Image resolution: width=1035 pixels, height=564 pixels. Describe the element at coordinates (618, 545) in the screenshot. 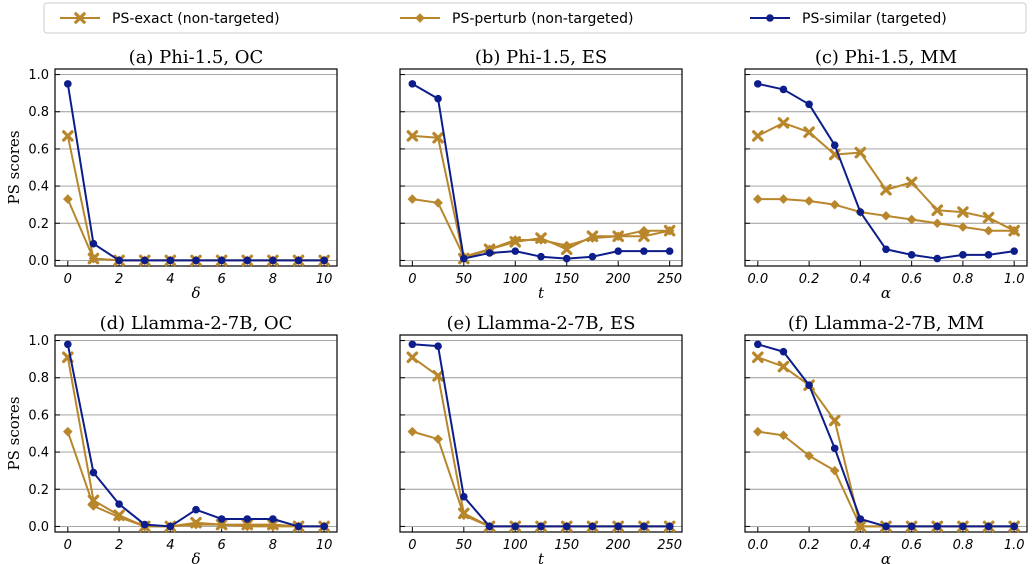

I see `xtick-label: 200` at that location.